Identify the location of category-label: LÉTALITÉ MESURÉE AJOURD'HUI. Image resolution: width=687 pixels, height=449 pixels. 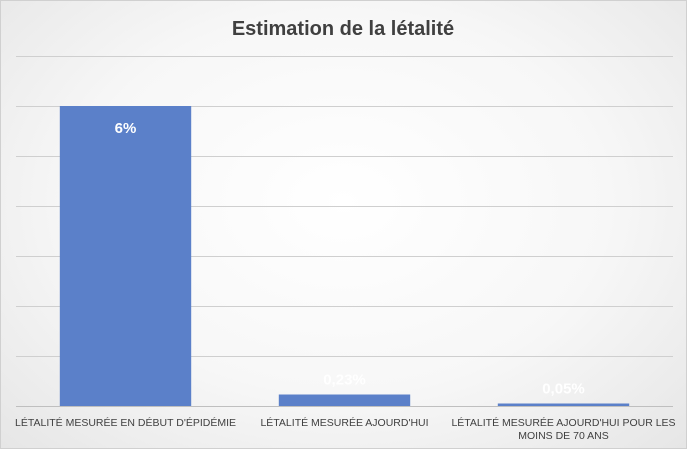
(344, 422).